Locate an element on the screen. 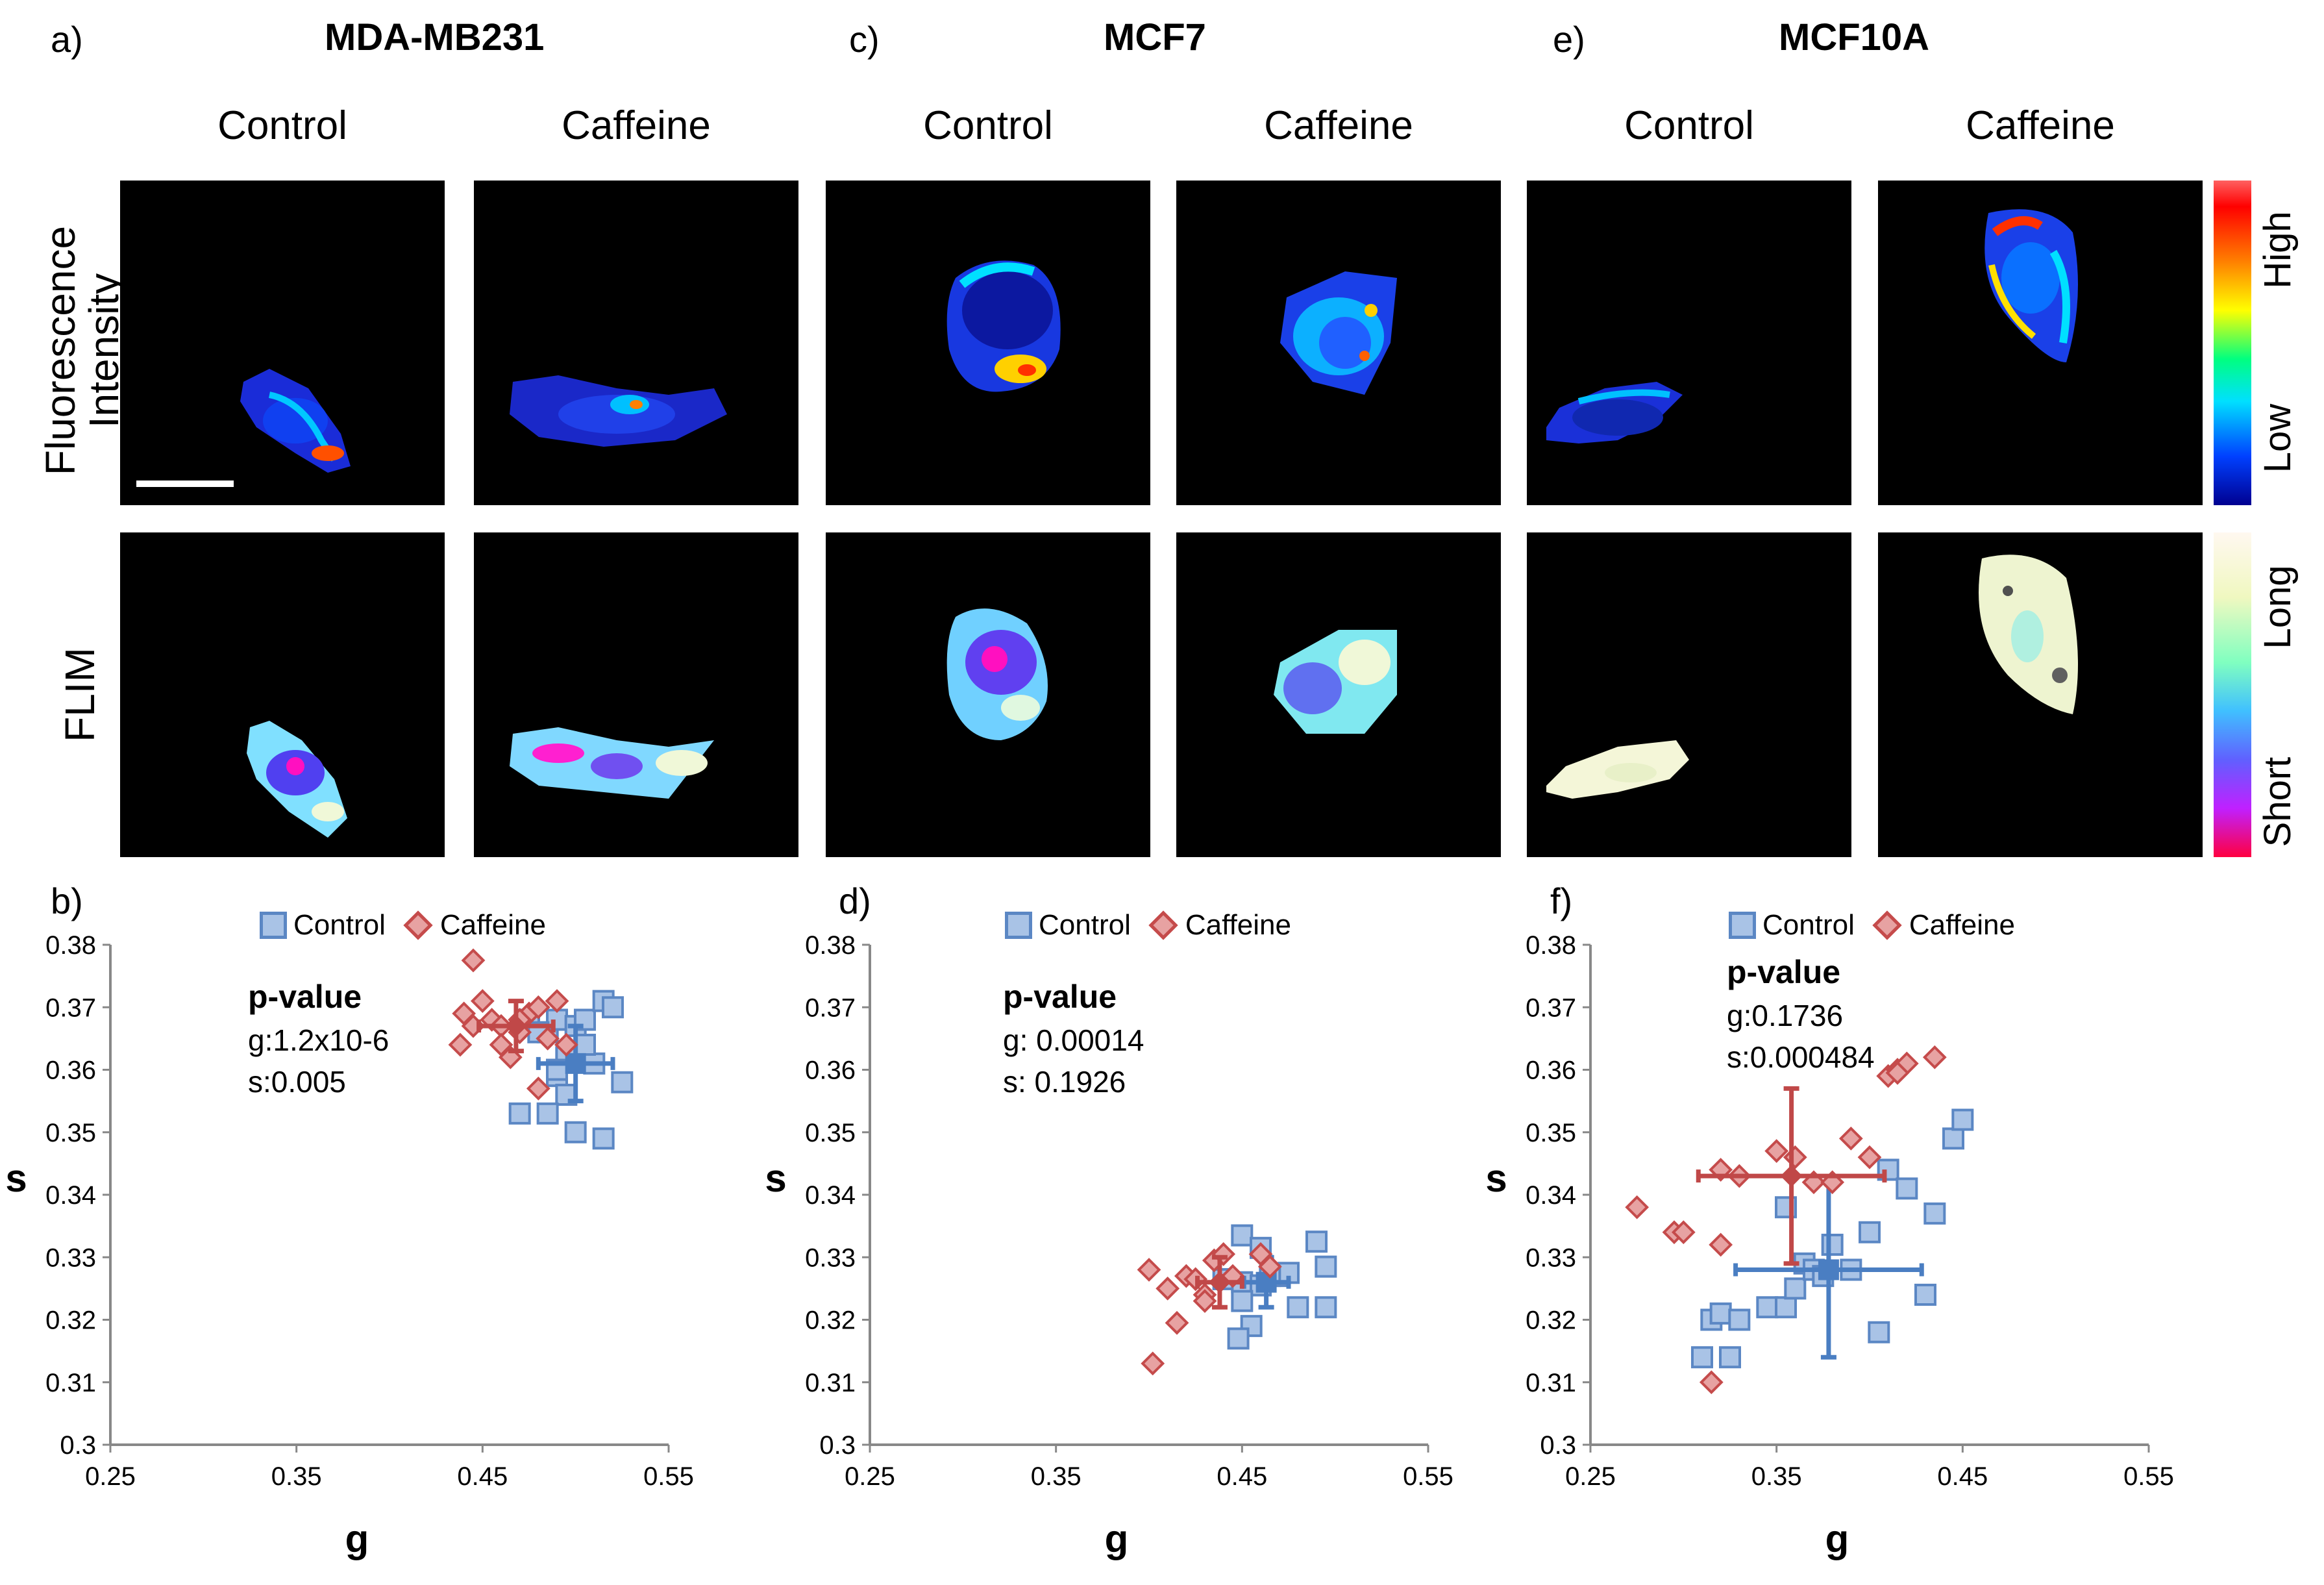 The height and width of the screenshot is (1585, 2324). intensity-image-mcf10a-control is located at coordinates (1689, 343).